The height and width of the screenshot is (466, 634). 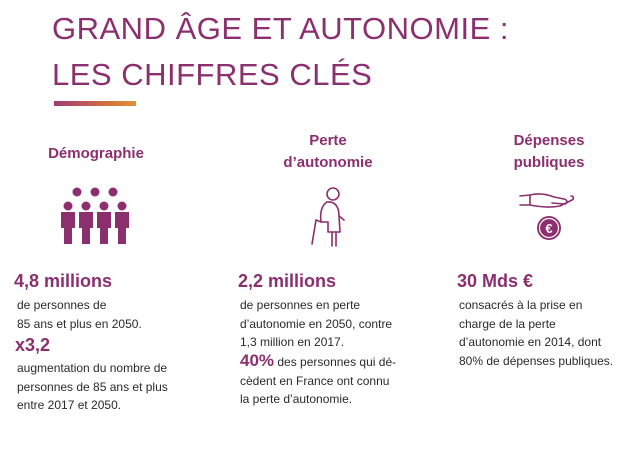 I want to click on desc-line: augmentation du nombre de, so click(x=92, y=368).